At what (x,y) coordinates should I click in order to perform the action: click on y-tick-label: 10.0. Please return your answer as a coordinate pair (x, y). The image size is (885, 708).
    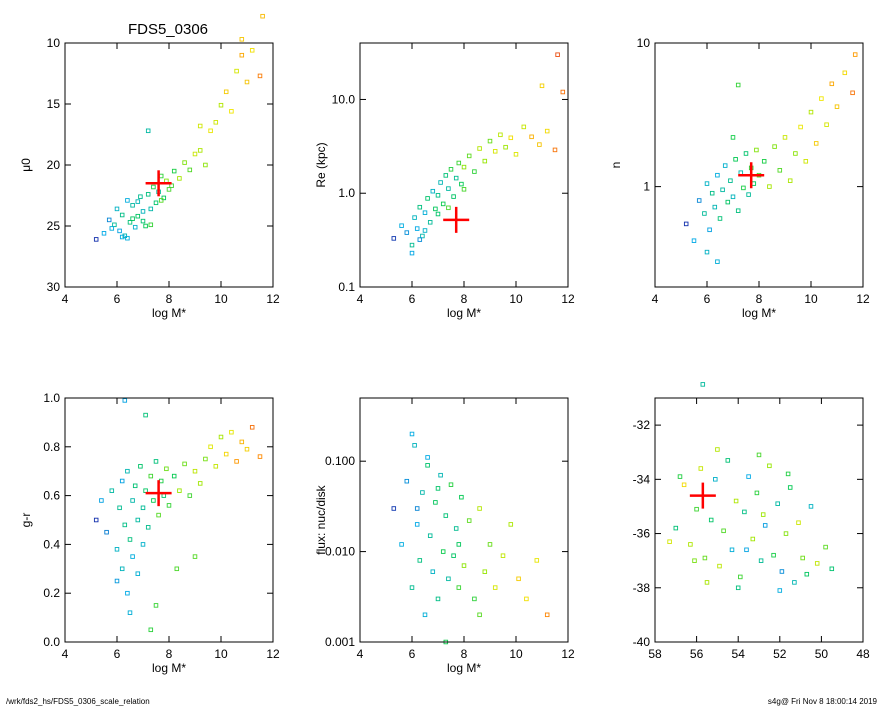
    Looking at the image, I should click on (344, 99).